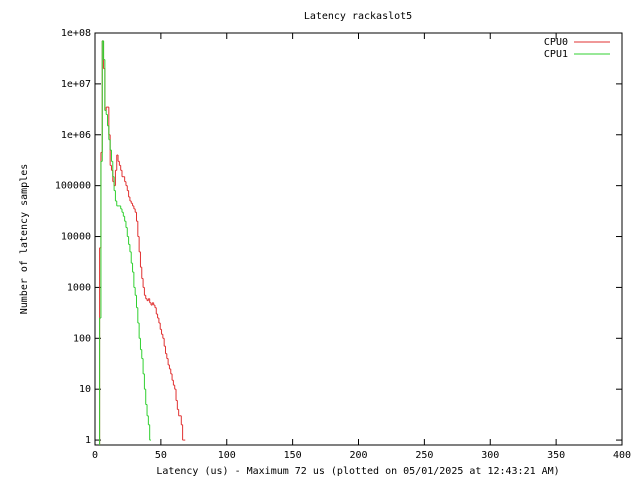 Image resolution: width=640 pixels, height=480 pixels. Describe the element at coordinates (95, 455) in the screenshot. I see `x-tick-label: 0` at that location.